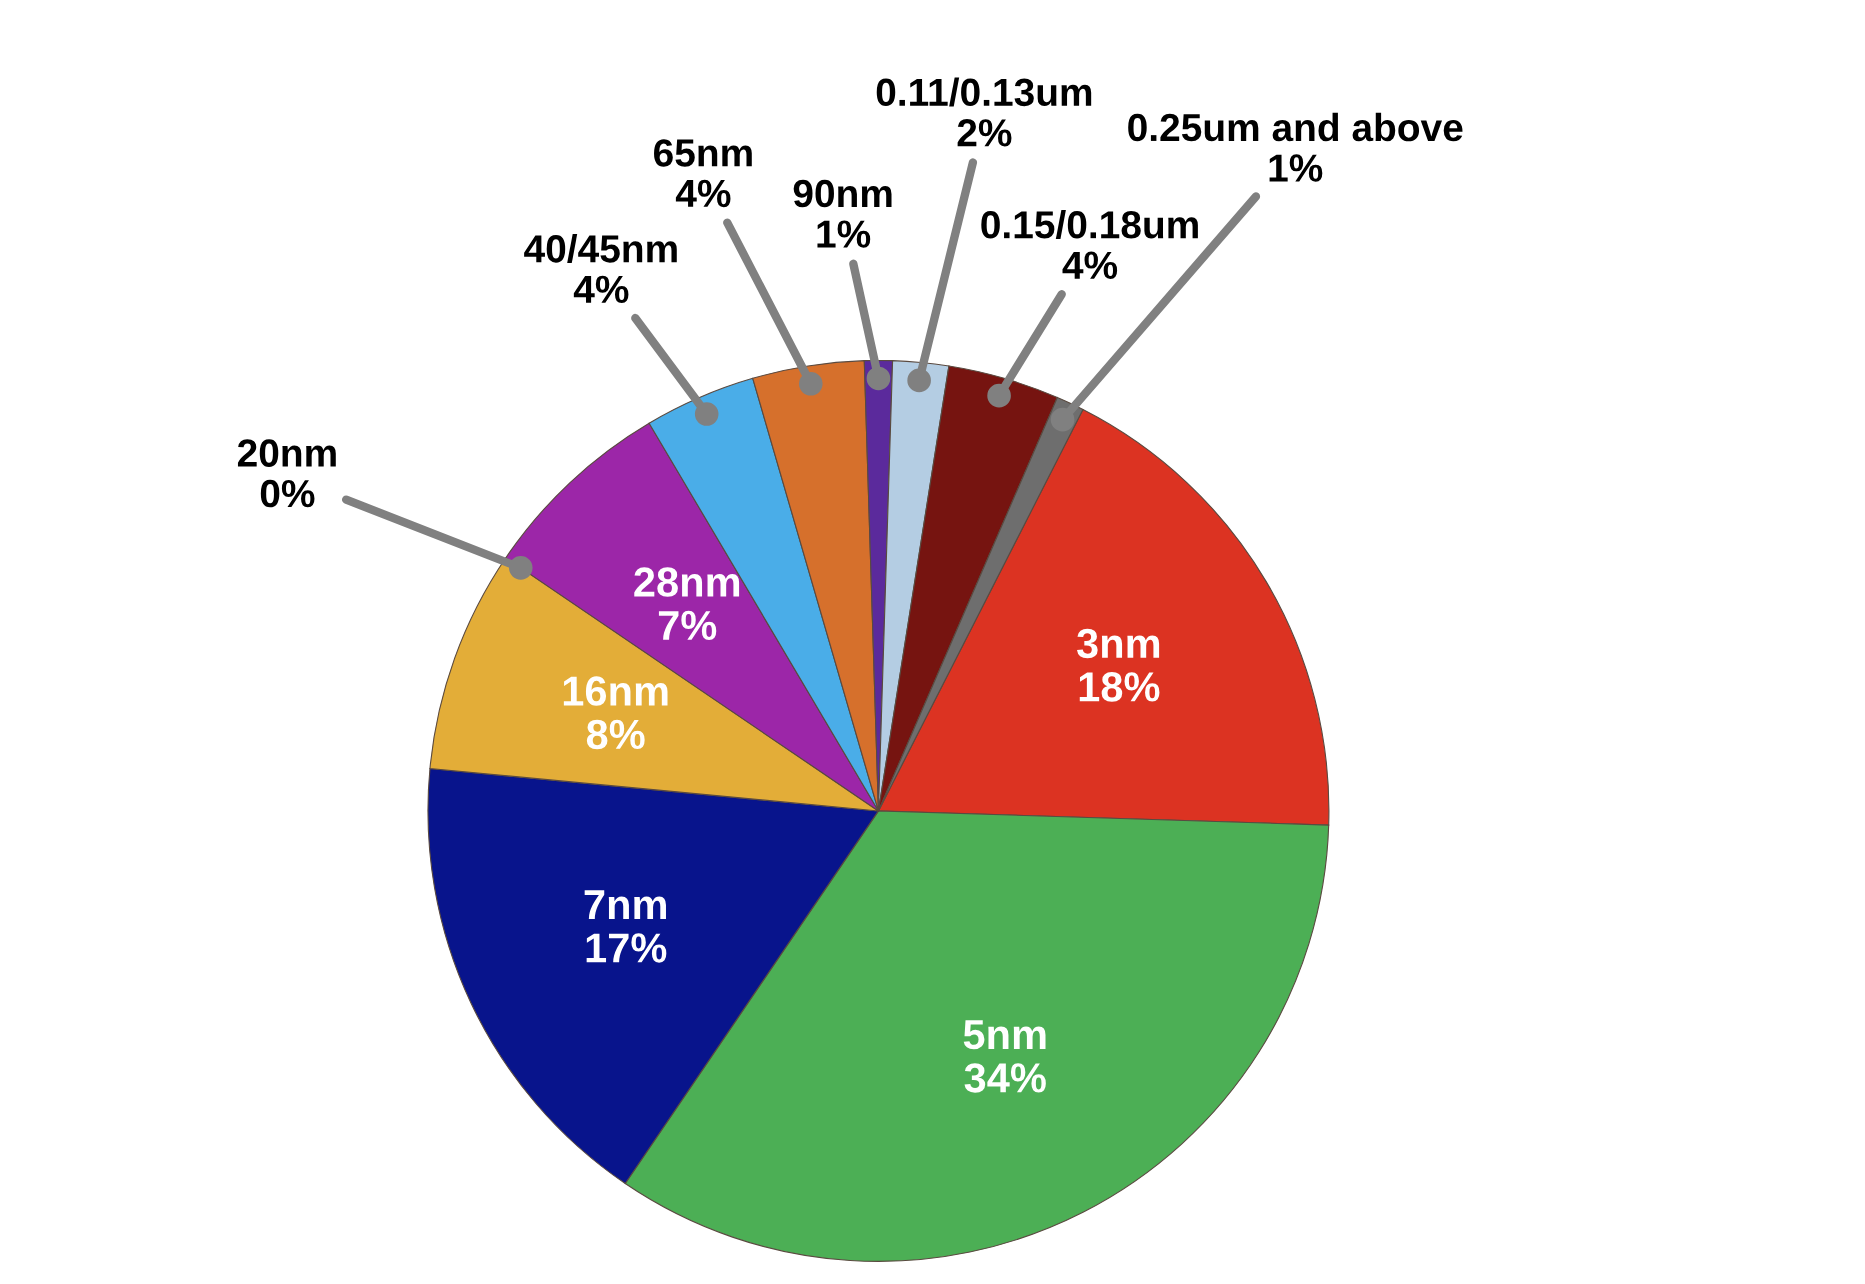  I want to click on slice-label: 16nm, so click(615, 691).